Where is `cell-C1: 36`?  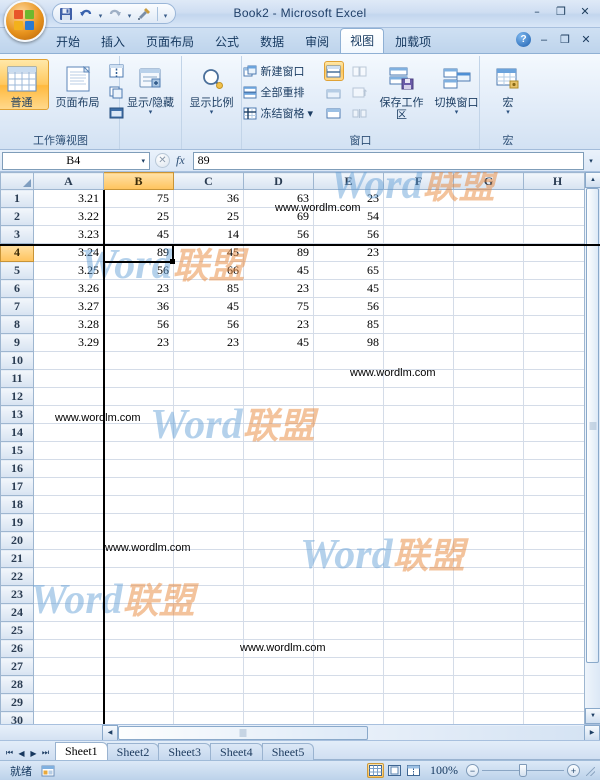 cell-C1: 36 is located at coordinates (208, 198).